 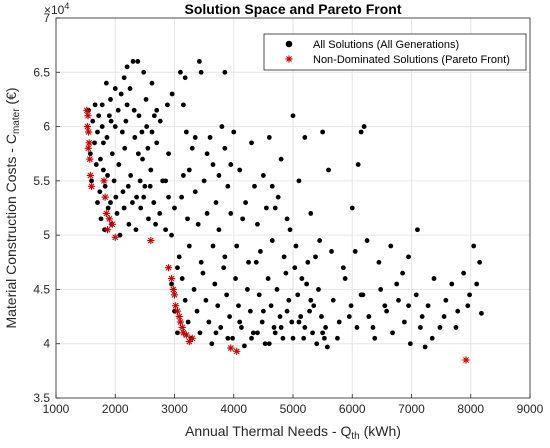 I want to click on y-tick-label: 3.5, so click(x=41, y=398).